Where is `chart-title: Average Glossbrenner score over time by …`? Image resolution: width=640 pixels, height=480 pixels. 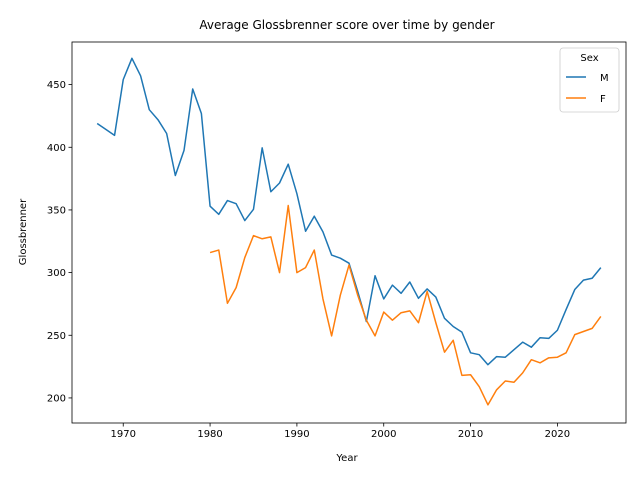
chart-title: Average Glossbrenner score over time by … is located at coordinates (346, 25).